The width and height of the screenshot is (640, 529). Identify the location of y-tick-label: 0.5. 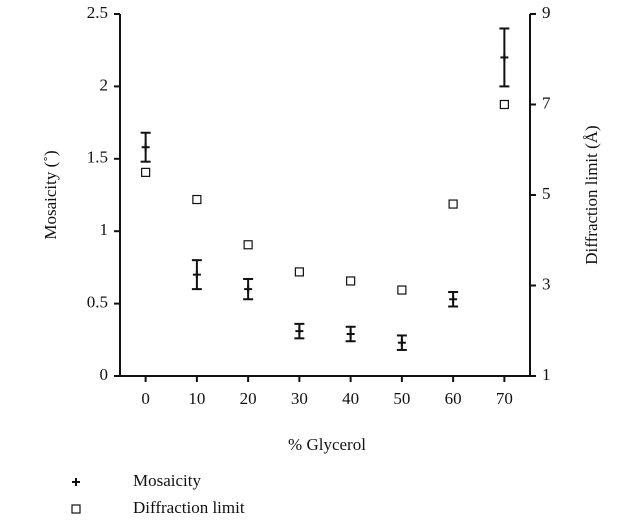
(97, 302).